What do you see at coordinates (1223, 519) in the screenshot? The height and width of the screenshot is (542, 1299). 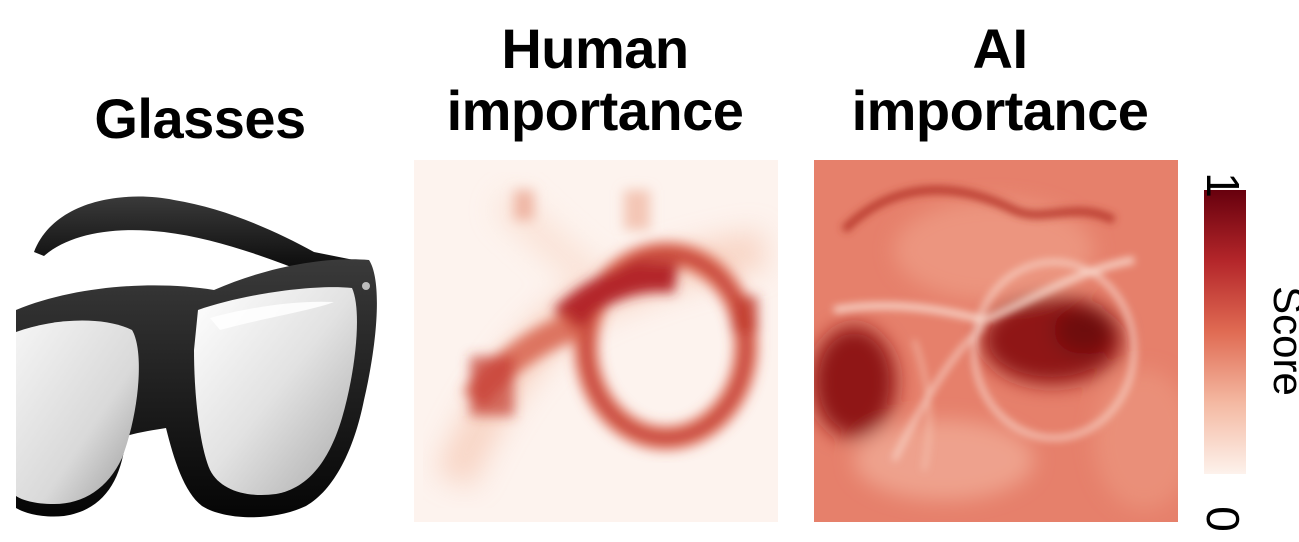 I see `colorbar-min-label: 0` at bounding box center [1223, 519].